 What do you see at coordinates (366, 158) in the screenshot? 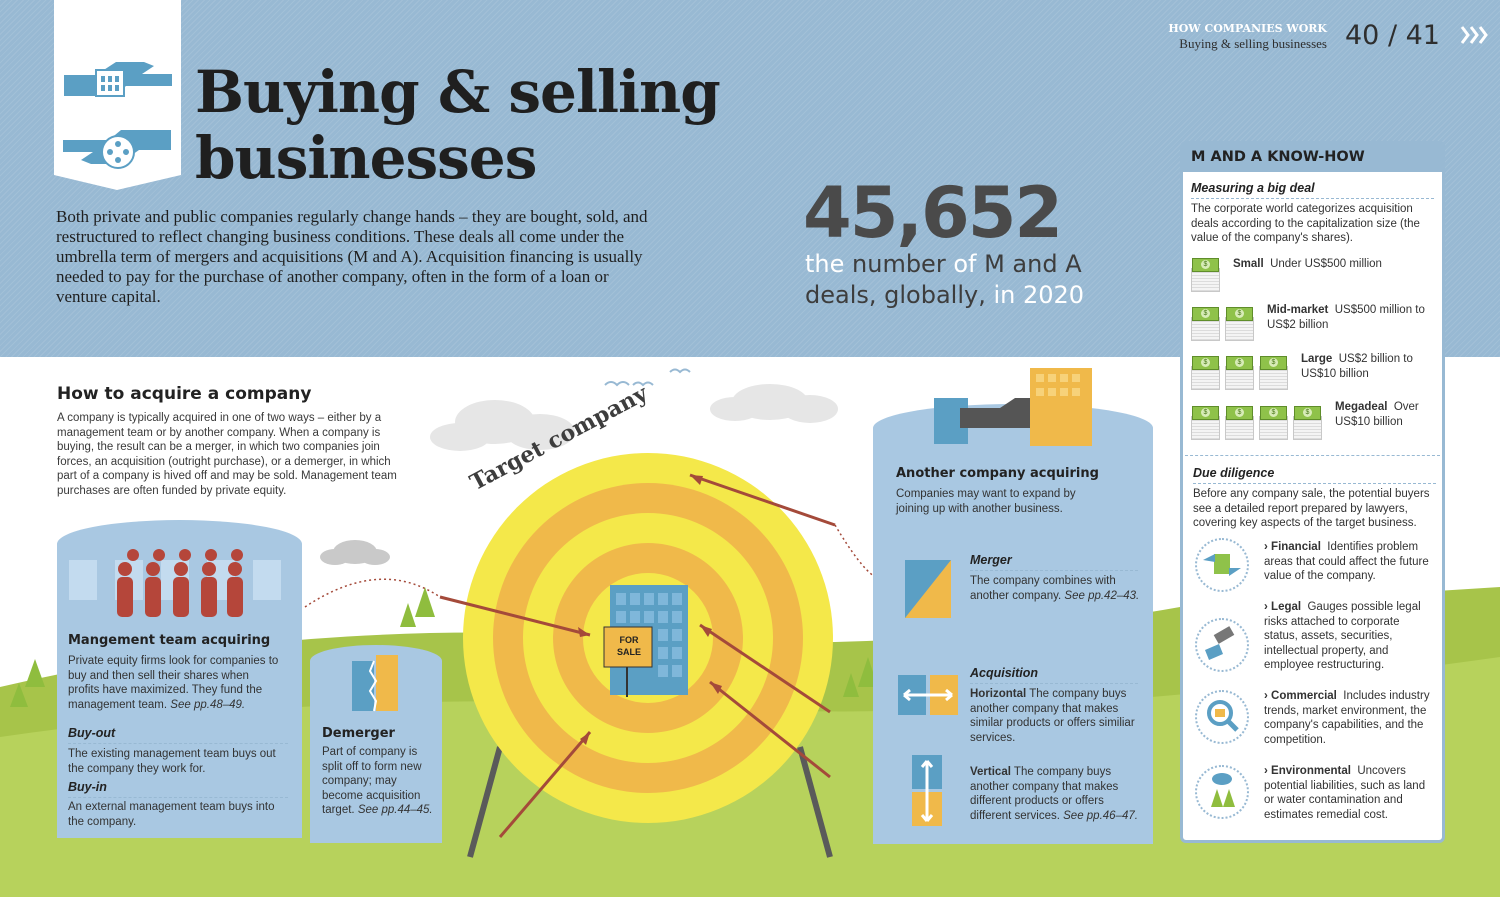
I see `page-title-line2: businesses` at bounding box center [366, 158].